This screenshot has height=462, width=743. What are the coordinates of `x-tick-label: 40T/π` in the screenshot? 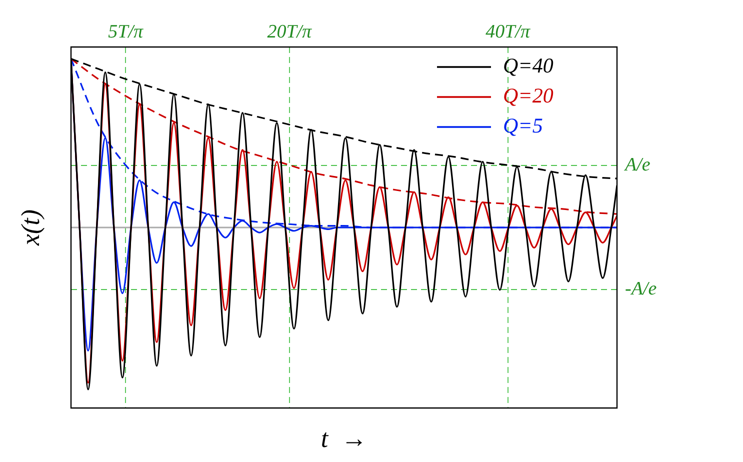 It's located at (508, 32).